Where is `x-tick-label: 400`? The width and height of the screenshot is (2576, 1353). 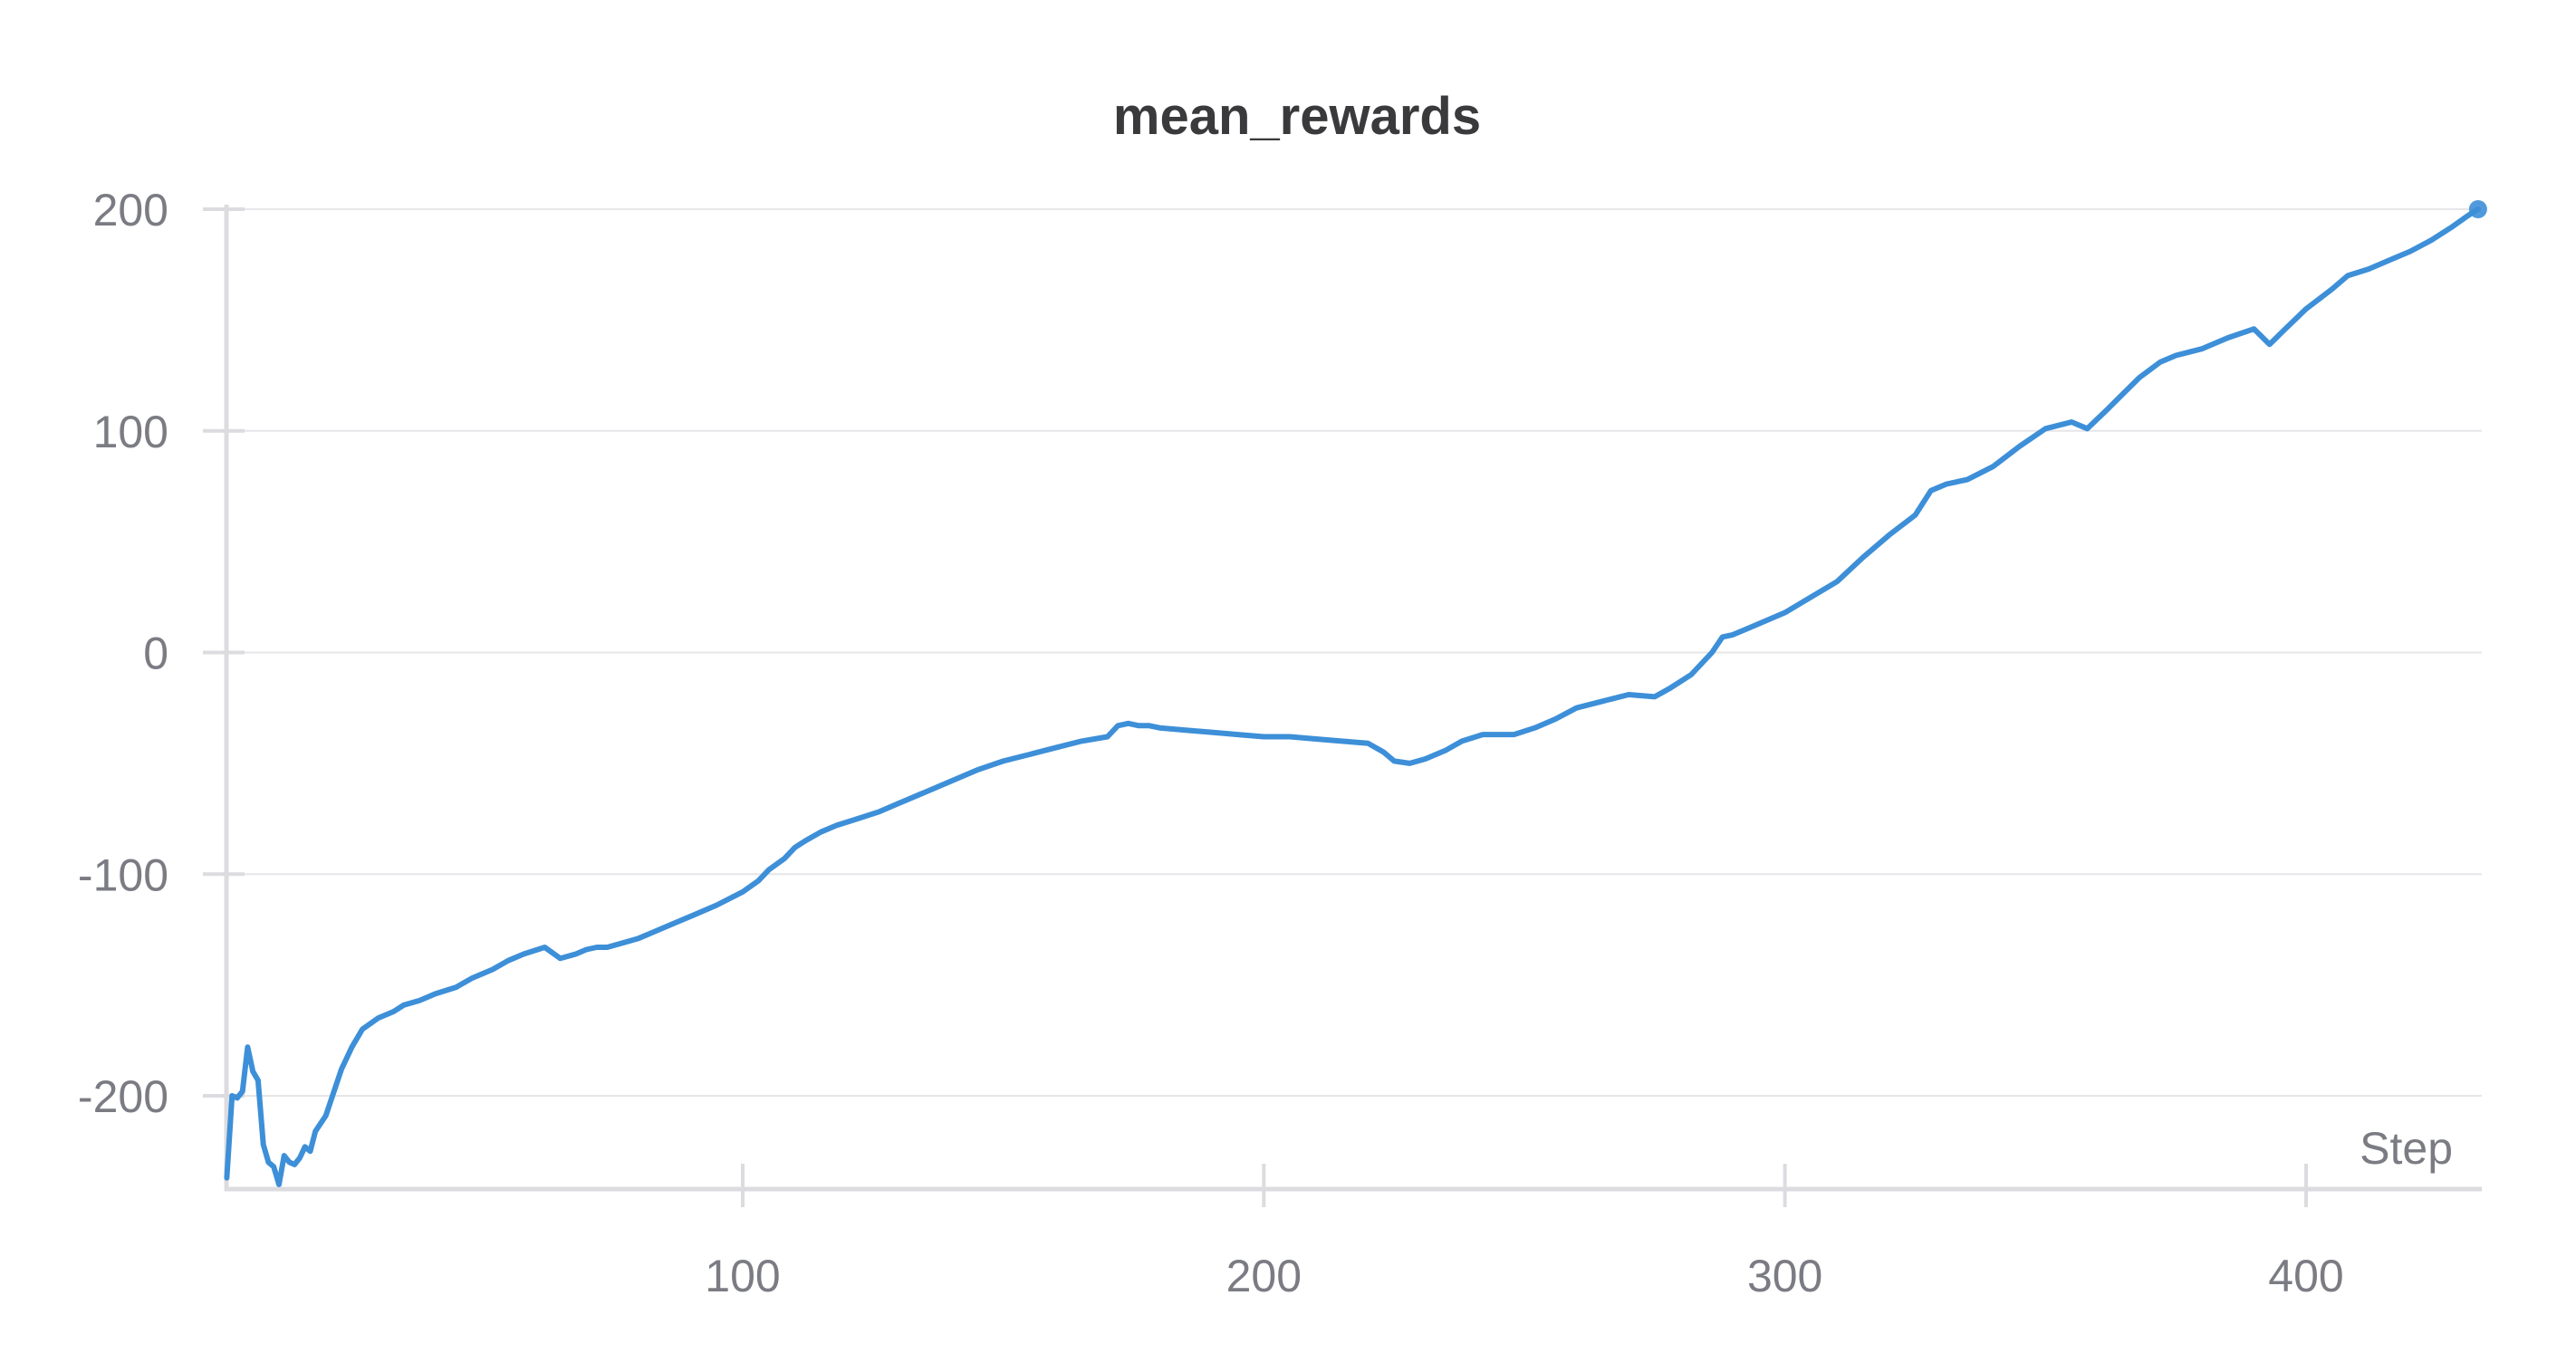
x-tick-label: 400 is located at coordinates (2305, 1276).